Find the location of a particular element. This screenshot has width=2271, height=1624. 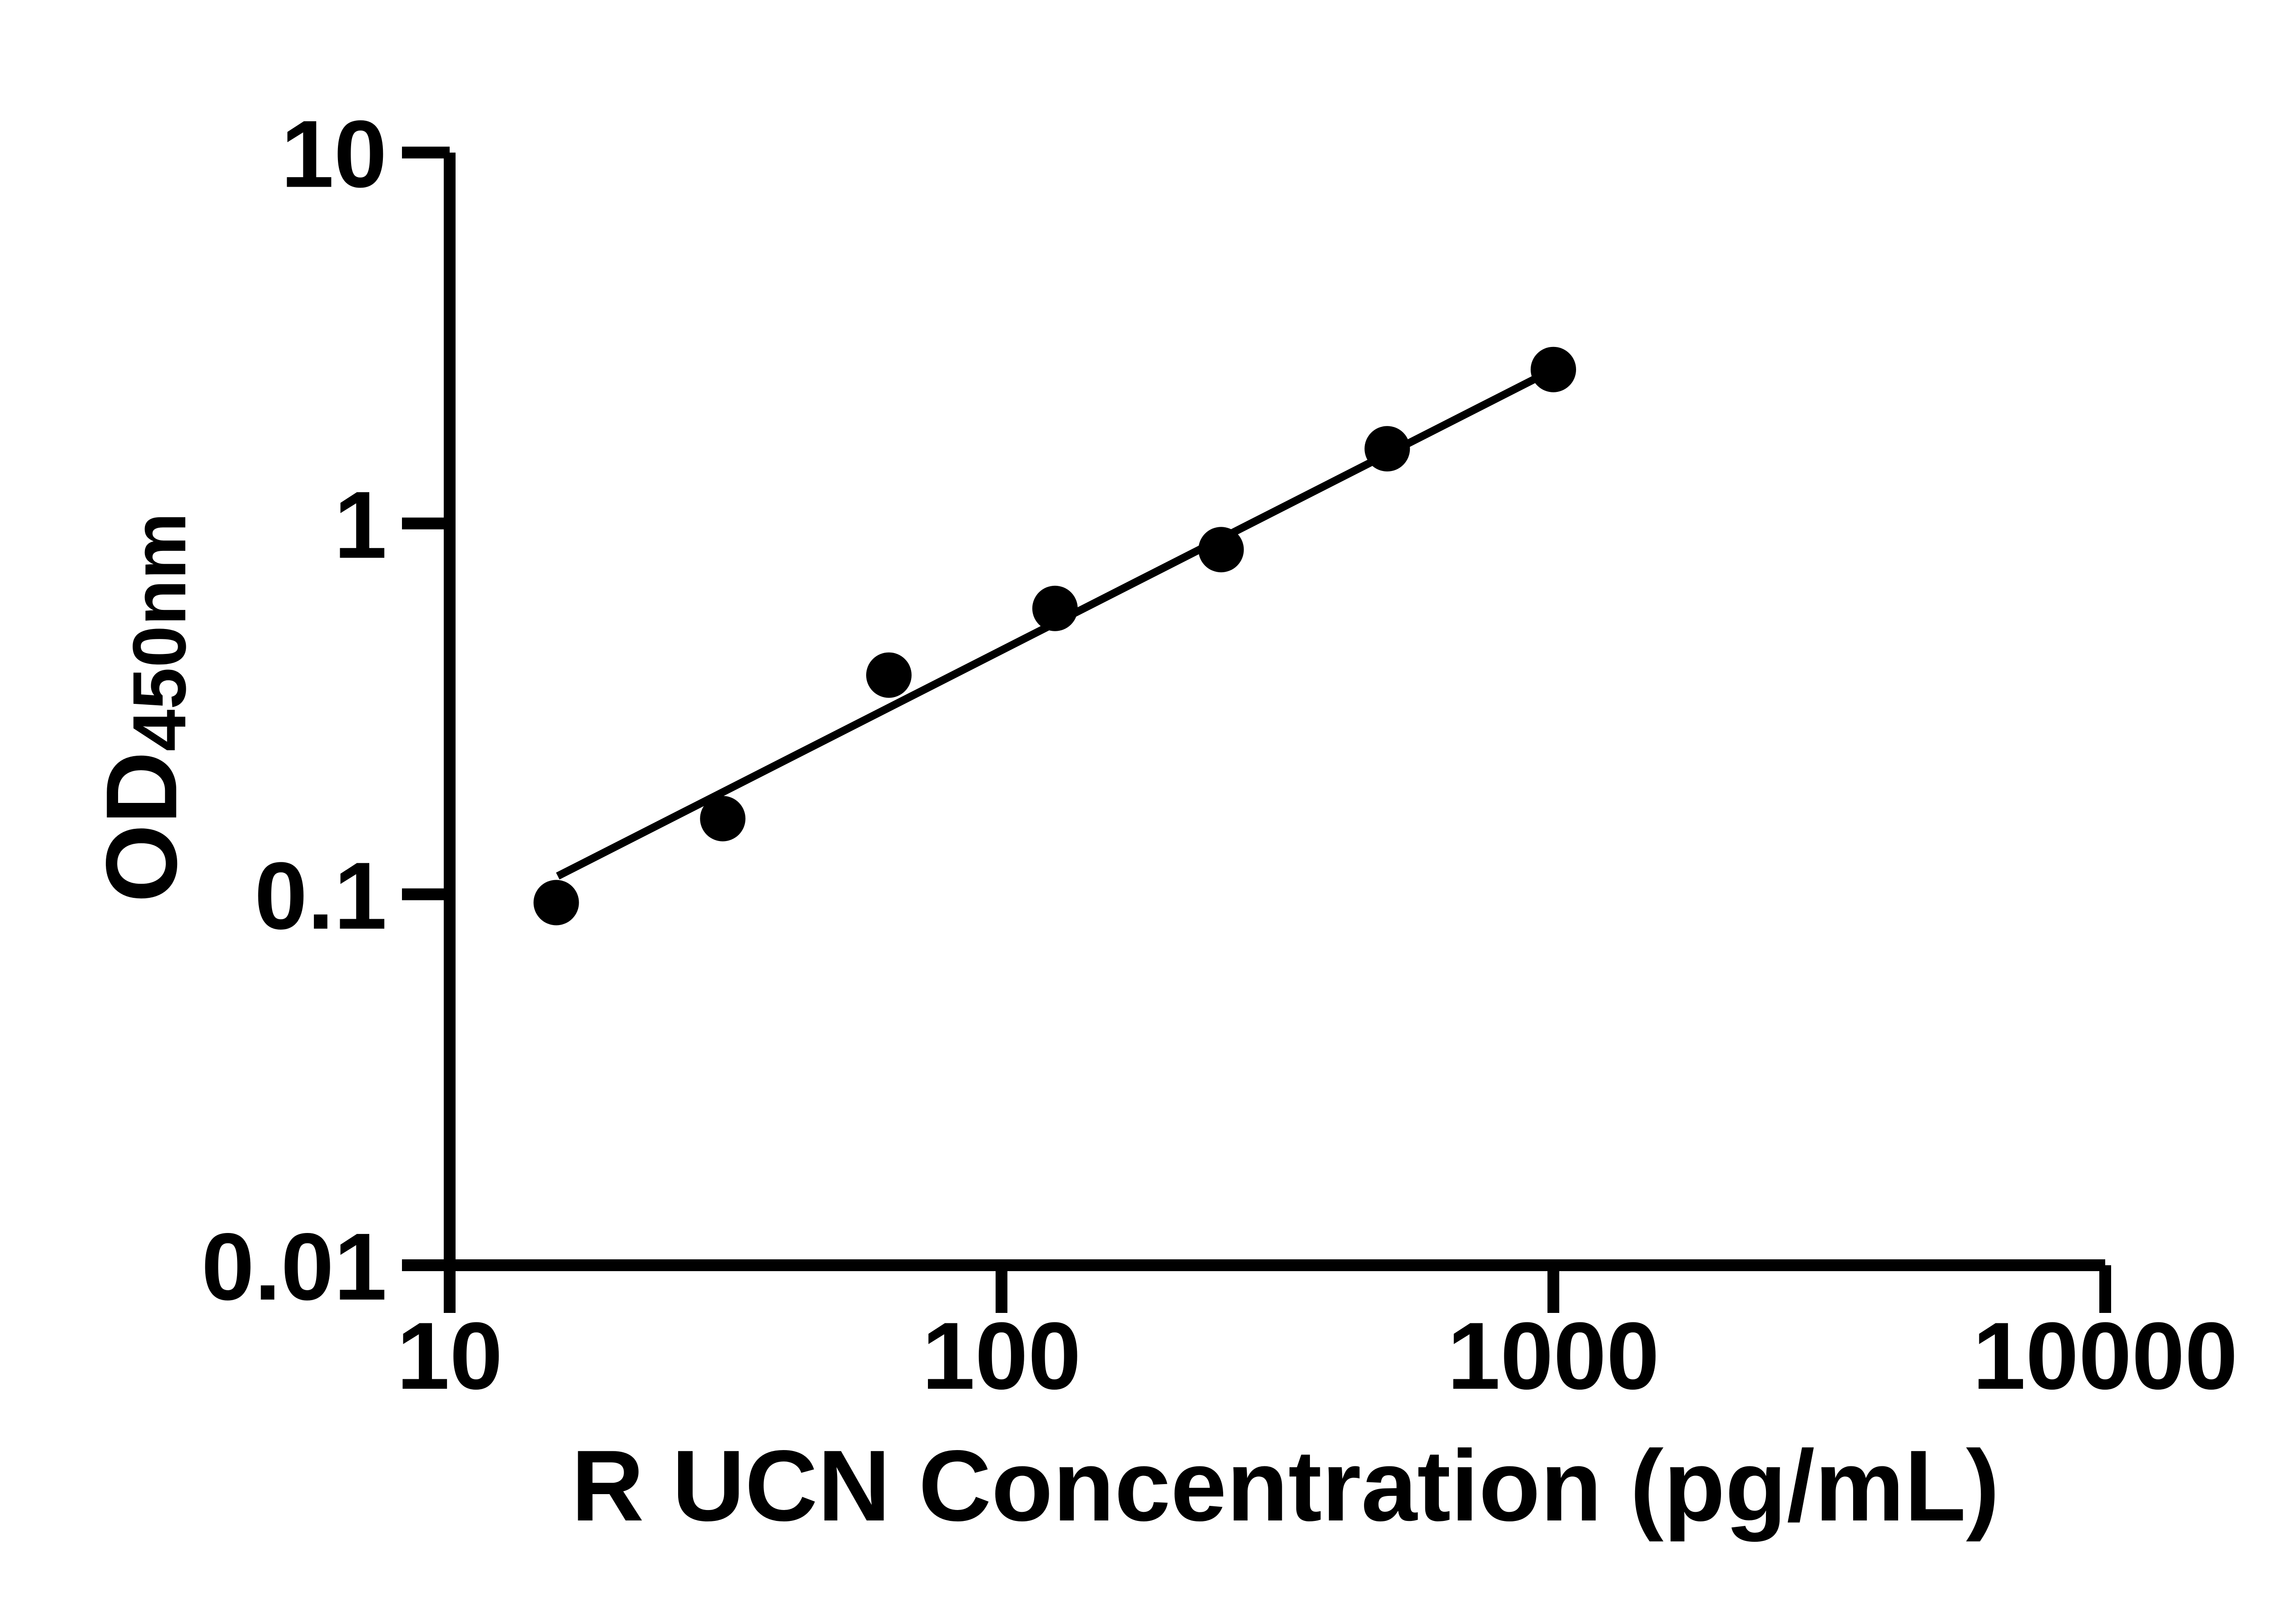

y-tick-label: 10 is located at coordinates (334, 154).